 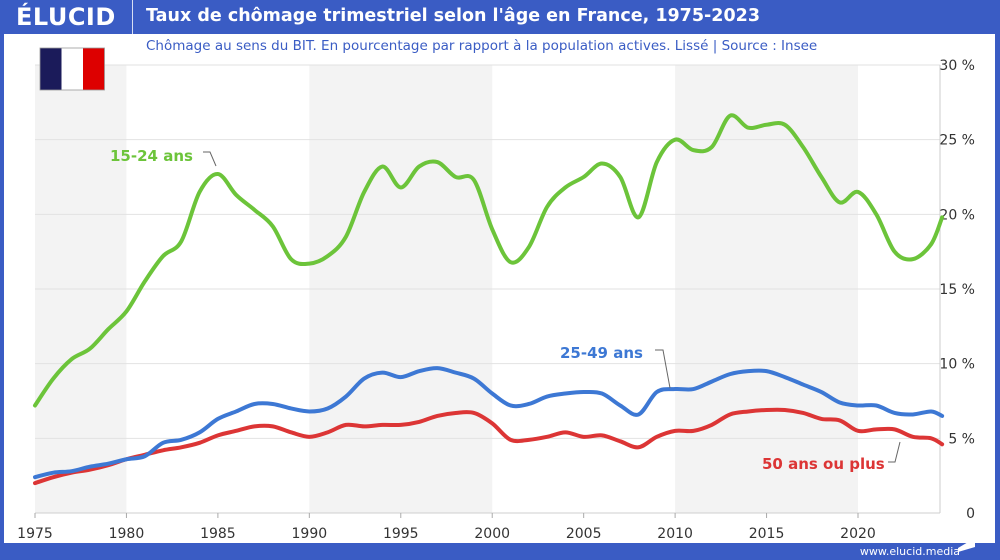 I want to click on x-tick-label: 1995, so click(x=401, y=534).